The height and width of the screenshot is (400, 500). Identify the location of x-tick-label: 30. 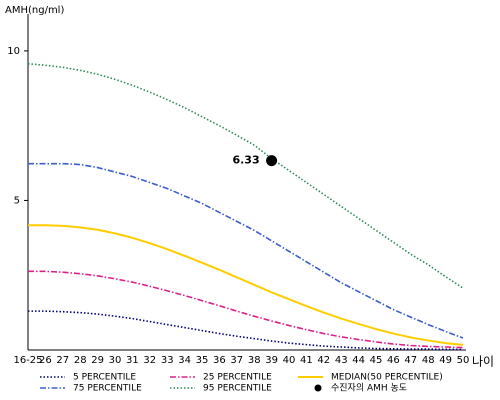
(115, 360).